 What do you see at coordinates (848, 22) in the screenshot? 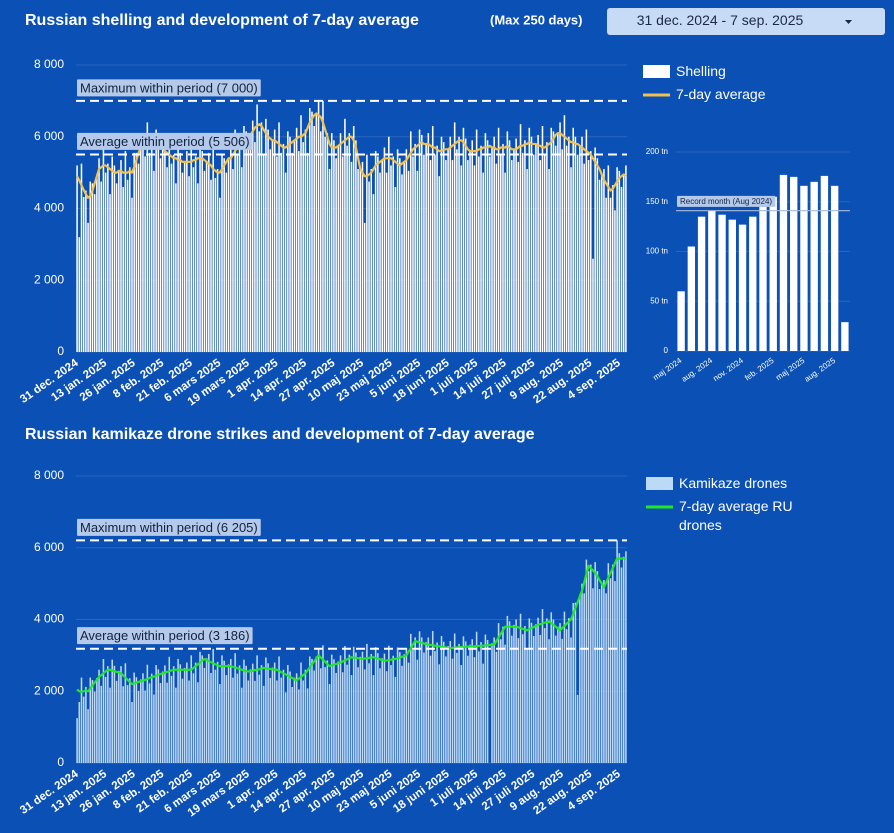
I see `dropdown-caret` at bounding box center [848, 22].